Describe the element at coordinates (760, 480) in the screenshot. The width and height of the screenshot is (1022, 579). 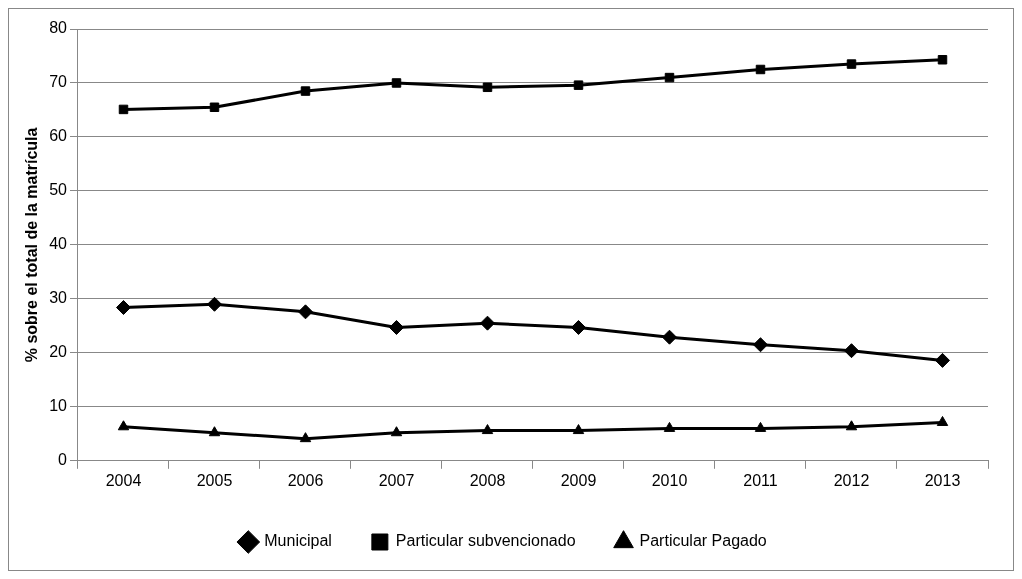
I see `x-tick-label: 2011` at that location.